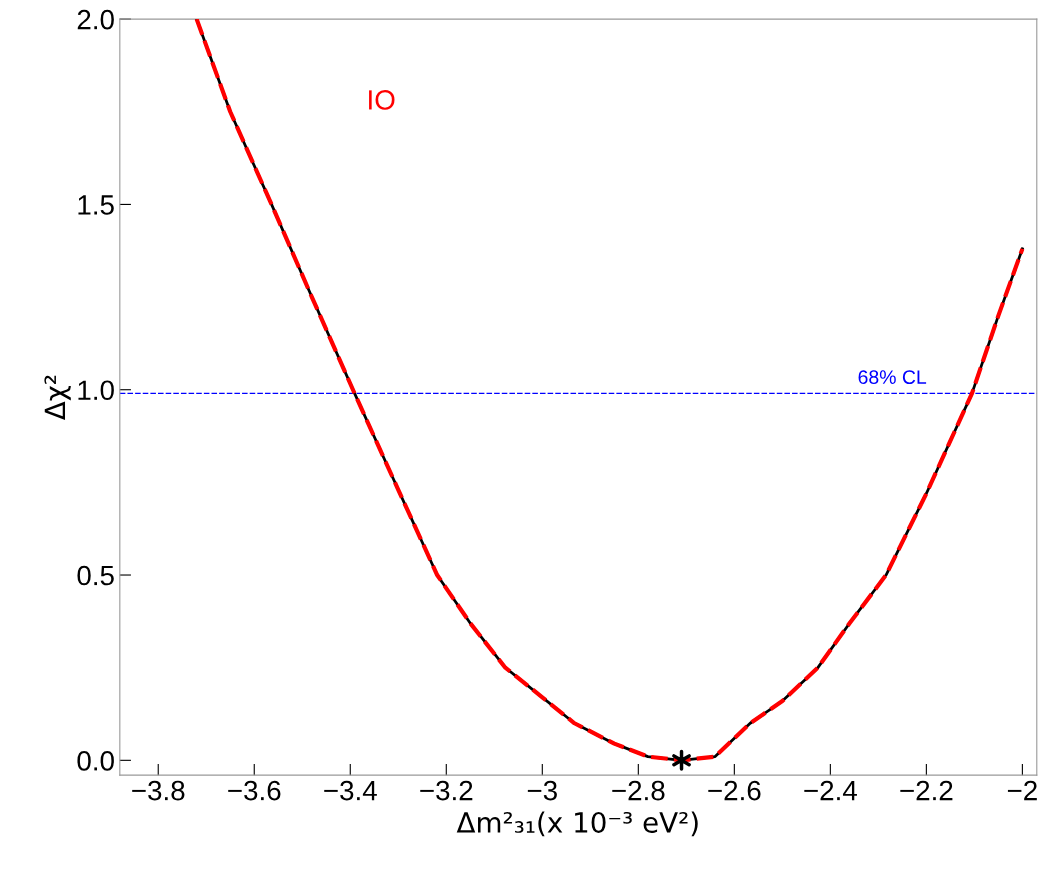 The image size is (1042, 869). Describe the element at coordinates (892, 377) in the screenshot. I see `ref-line-label: 68% CL` at that location.